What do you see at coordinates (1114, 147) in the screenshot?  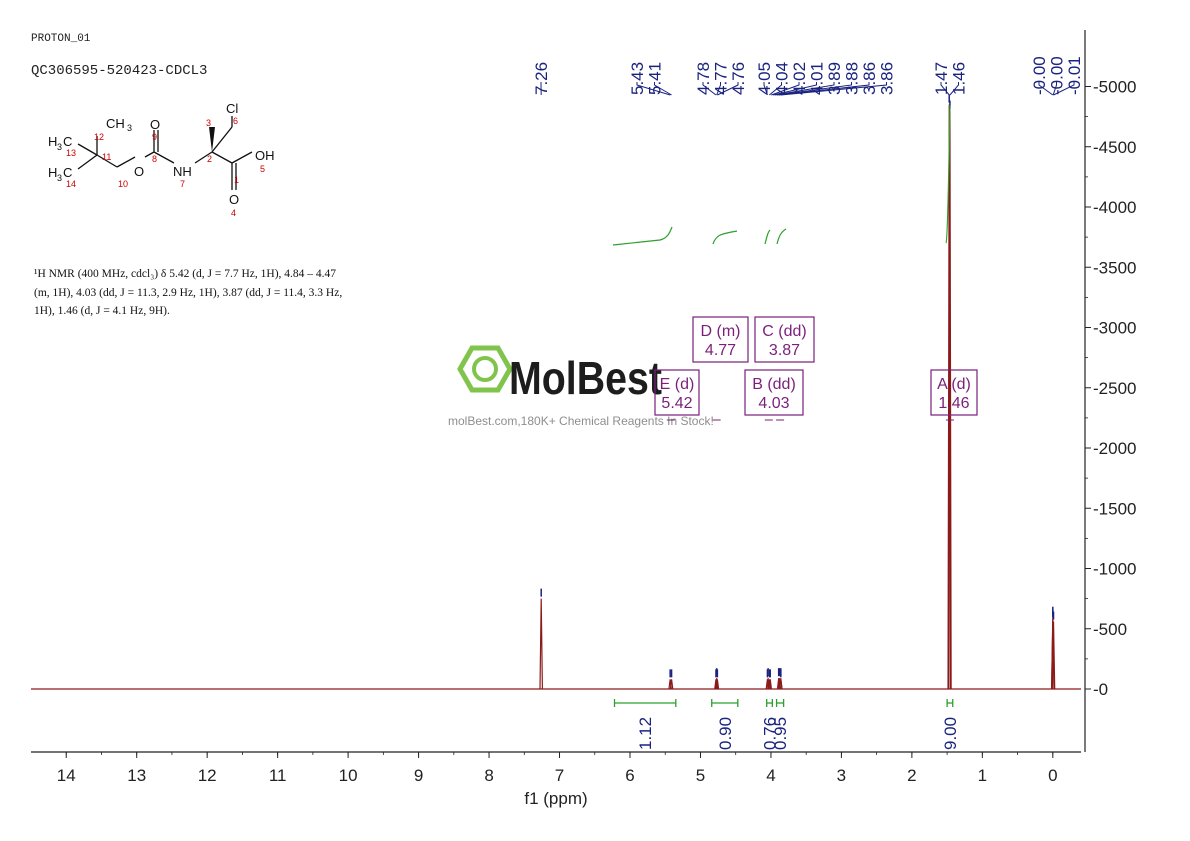 I see `y-tick-label: -4500` at bounding box center [1114, 147].